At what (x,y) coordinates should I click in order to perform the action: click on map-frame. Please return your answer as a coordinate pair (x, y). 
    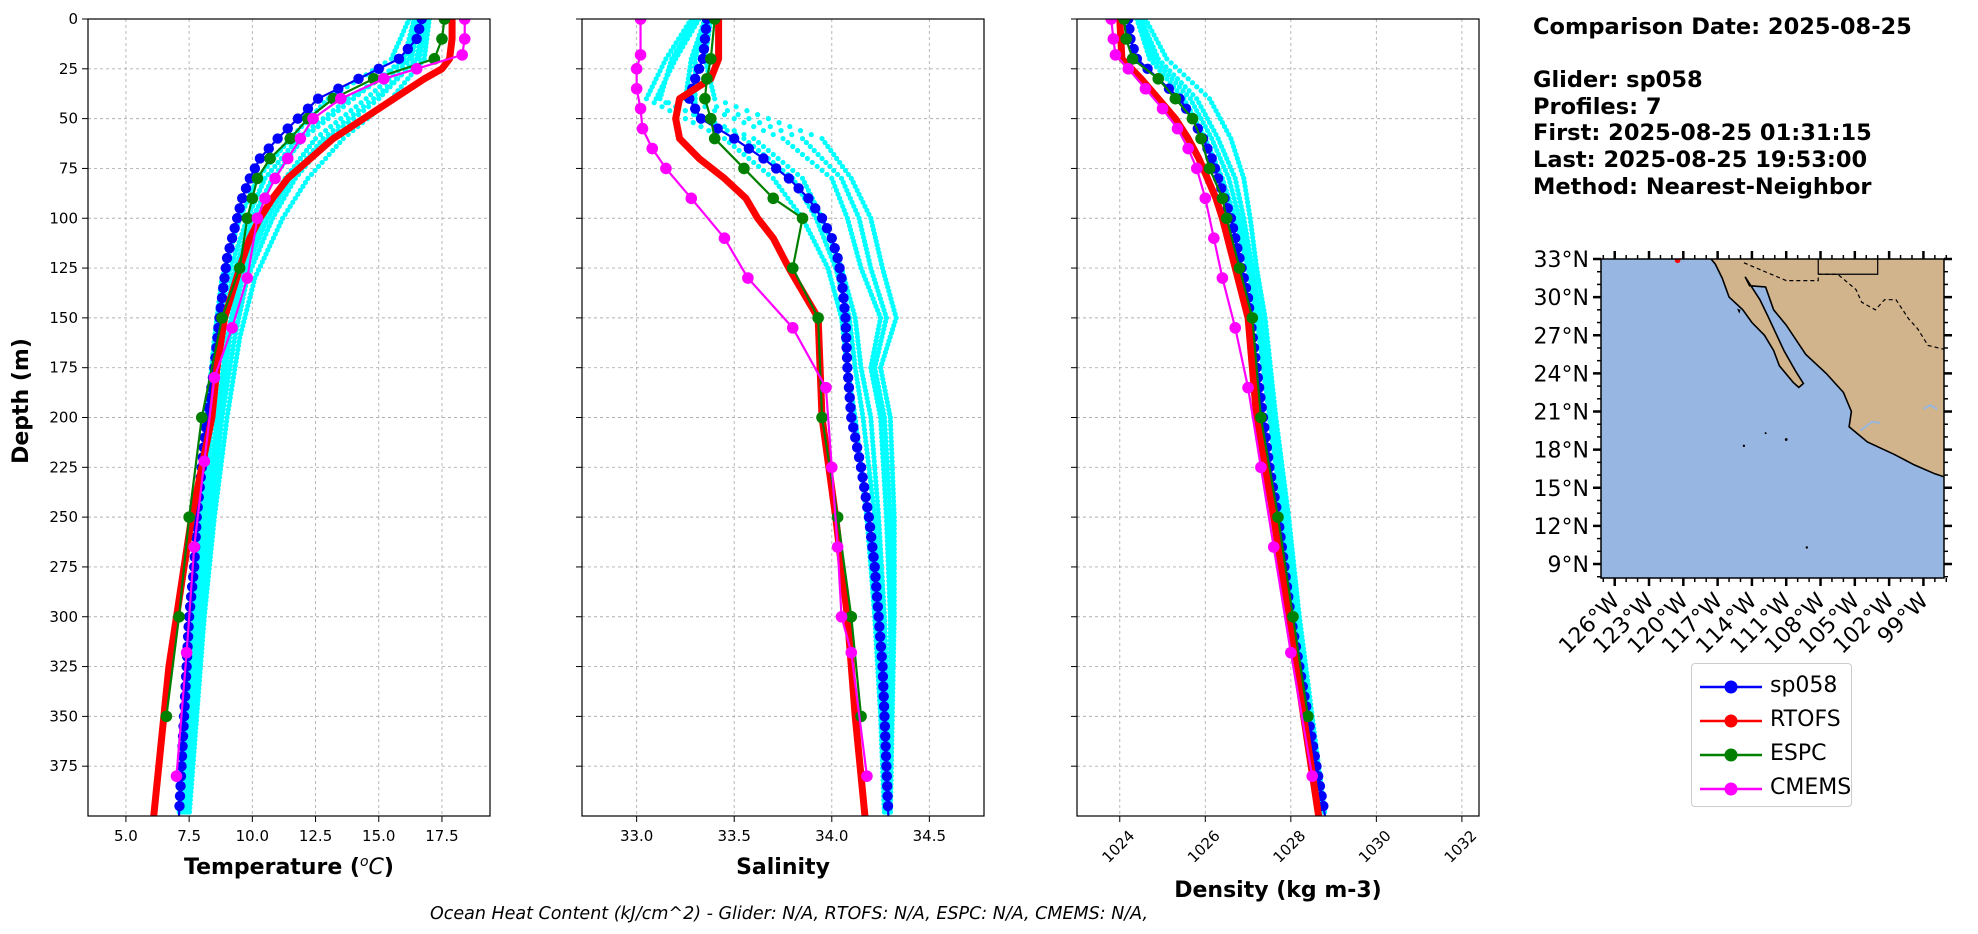
    Looking at the image, I should click on (1772, 418).